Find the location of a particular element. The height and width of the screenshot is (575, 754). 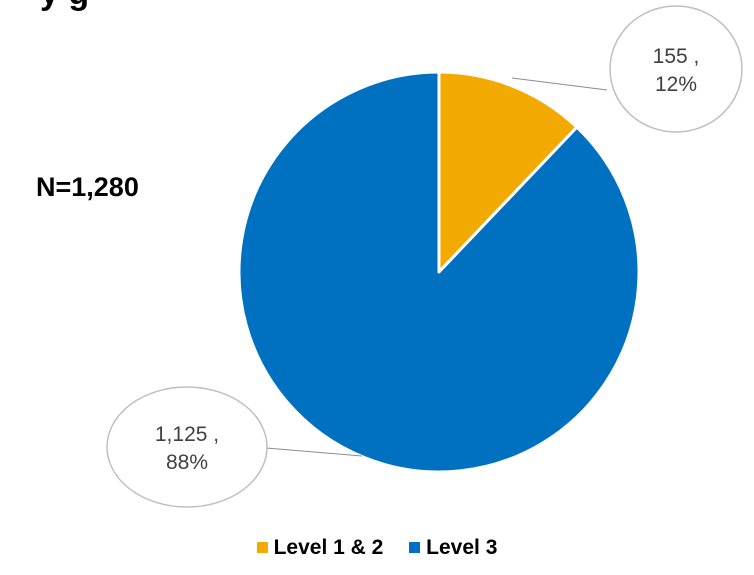

legend-item-level-3: Level 3 is located at coordinates (453, 548).